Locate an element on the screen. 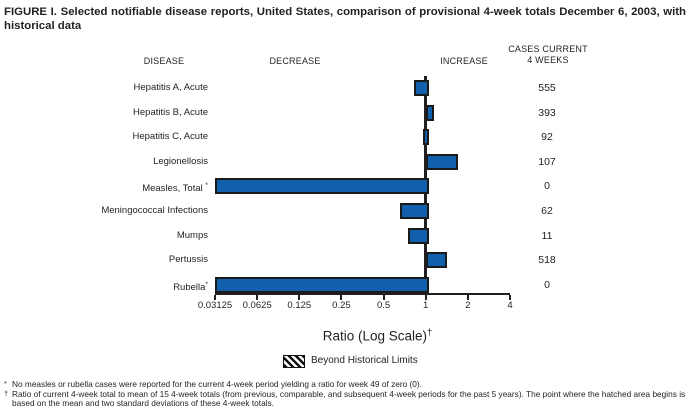 The image size is (690, 418). legend-label: Beyond Historical Limits is located at coordinates (364, 360).